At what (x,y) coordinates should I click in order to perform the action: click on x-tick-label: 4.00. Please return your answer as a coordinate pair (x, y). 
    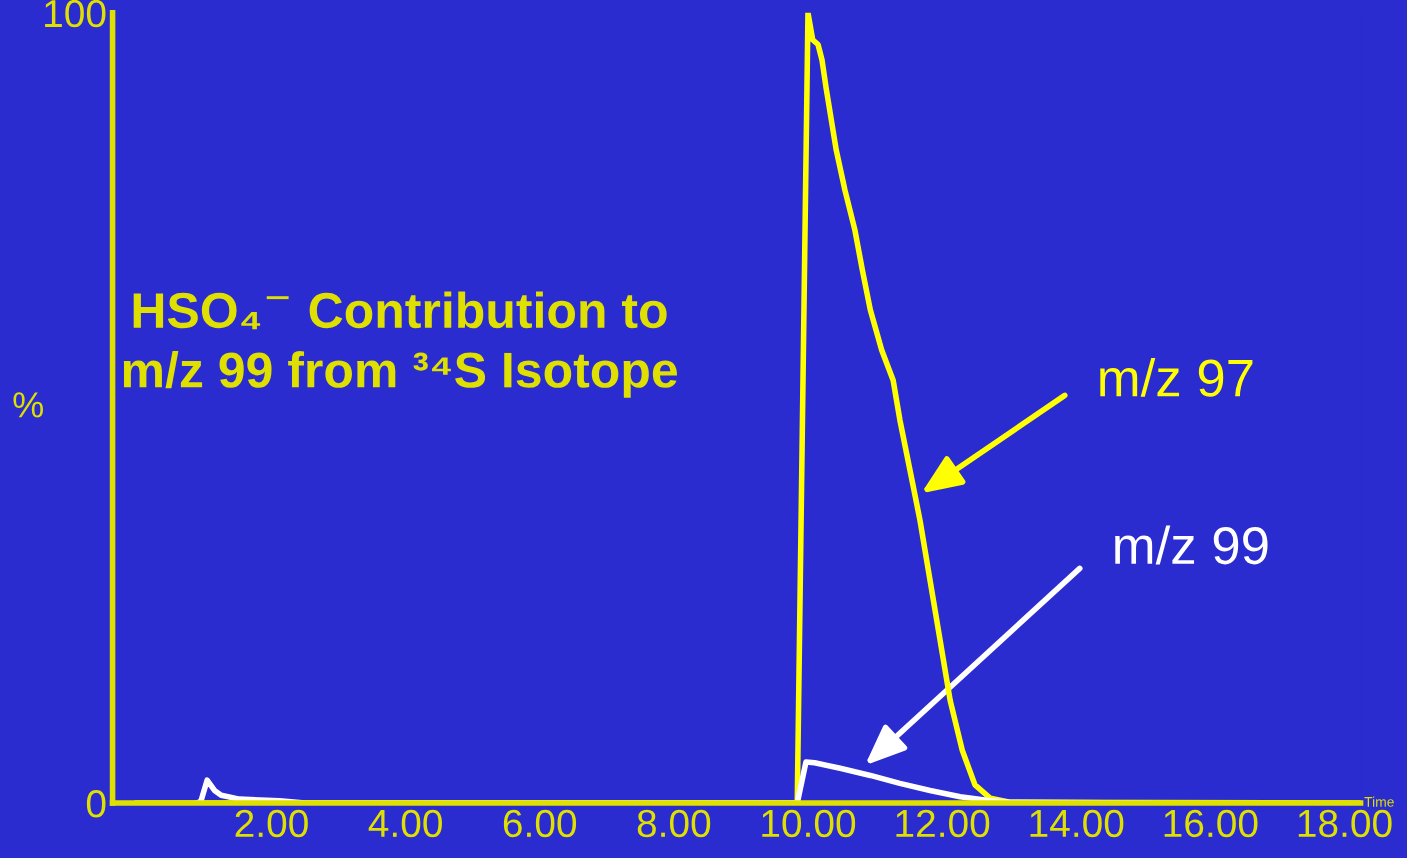
    Looking at the image, I should click on (405, 823).